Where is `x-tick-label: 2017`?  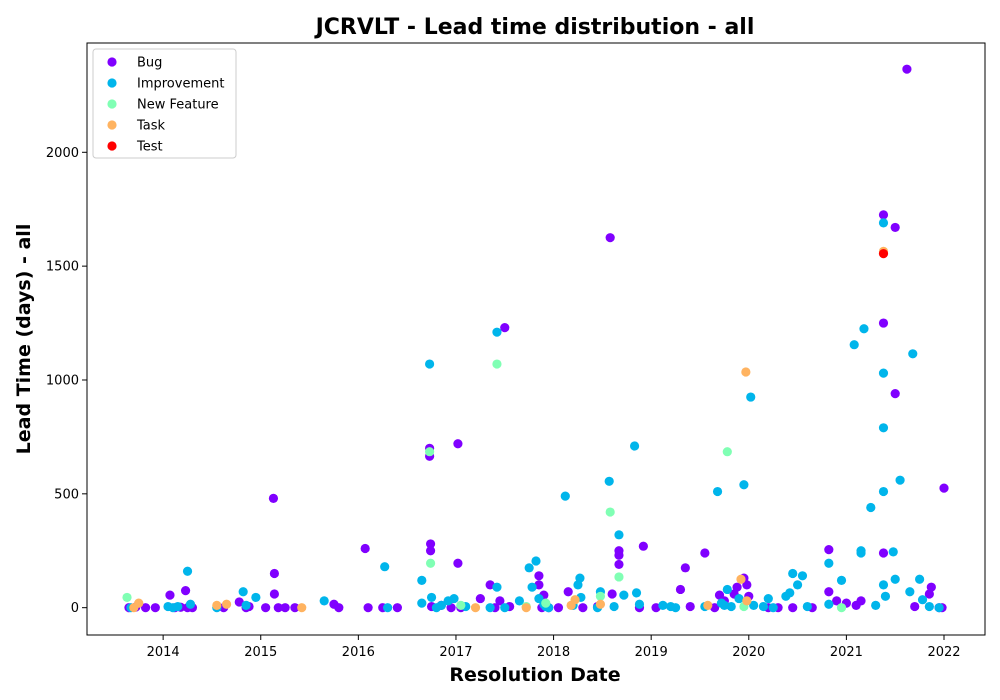
x-tick-label: 2017 is located at coordinates (455, 652).